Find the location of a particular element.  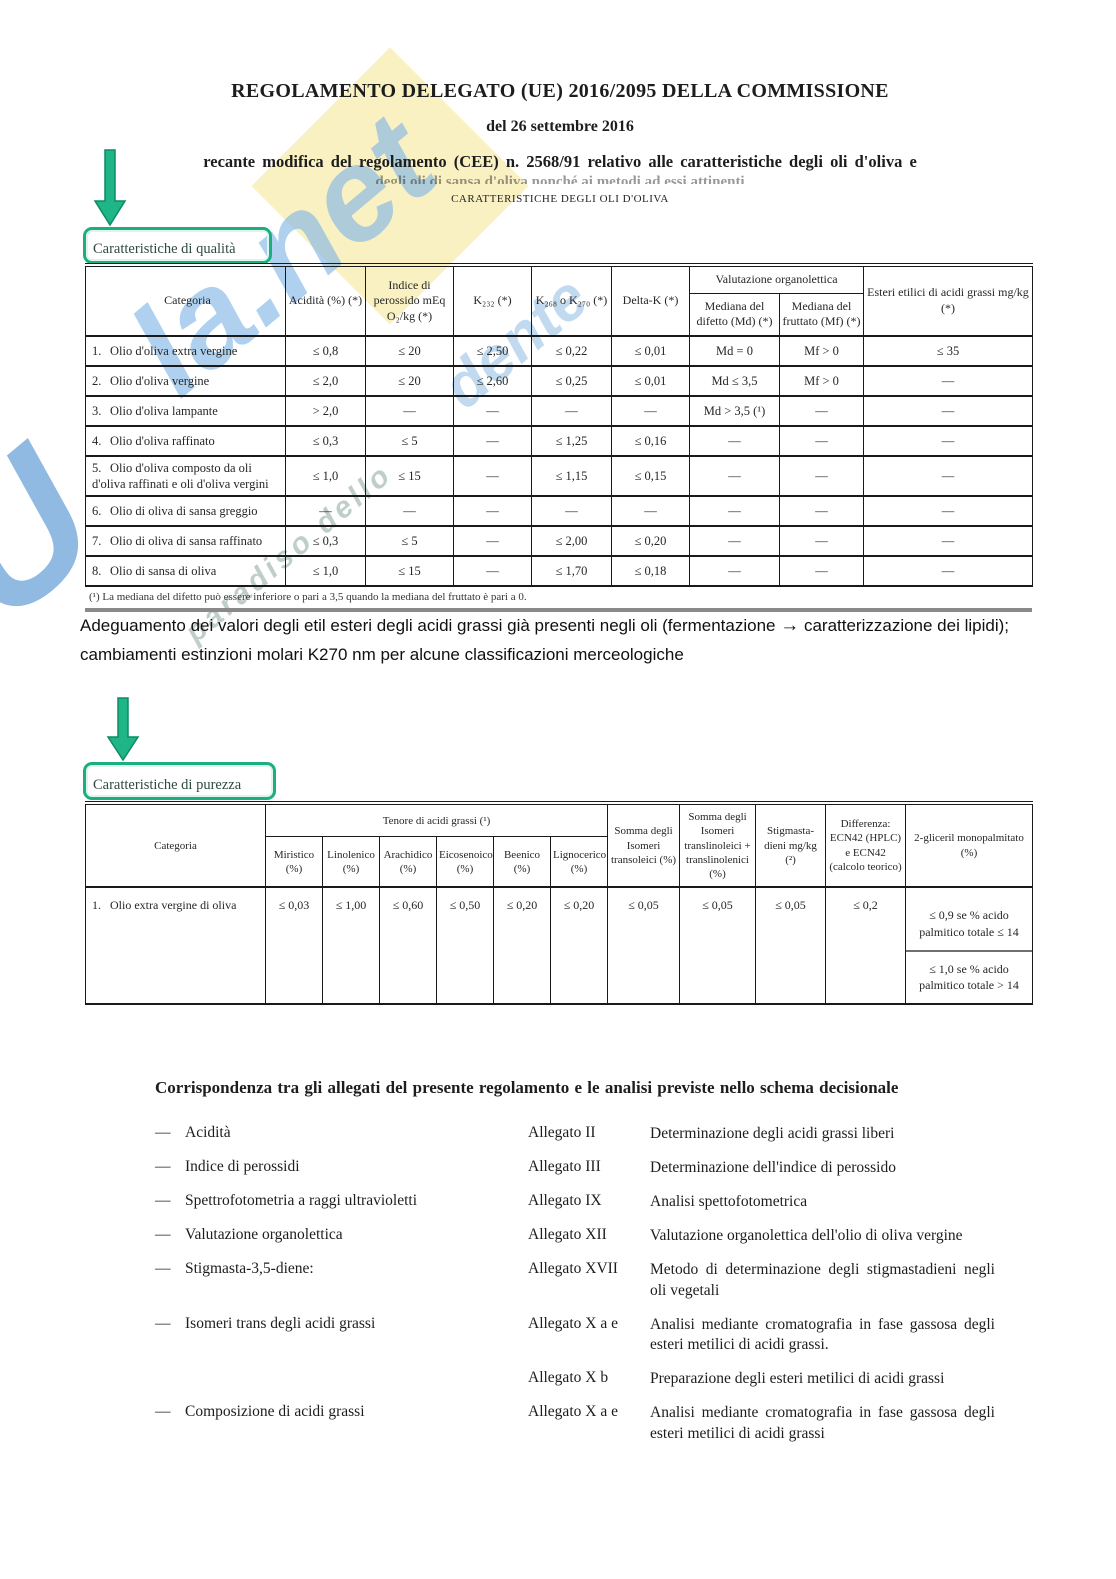

regulation-date: del 26 settembre 2016 is located at coordinates (560, 126).